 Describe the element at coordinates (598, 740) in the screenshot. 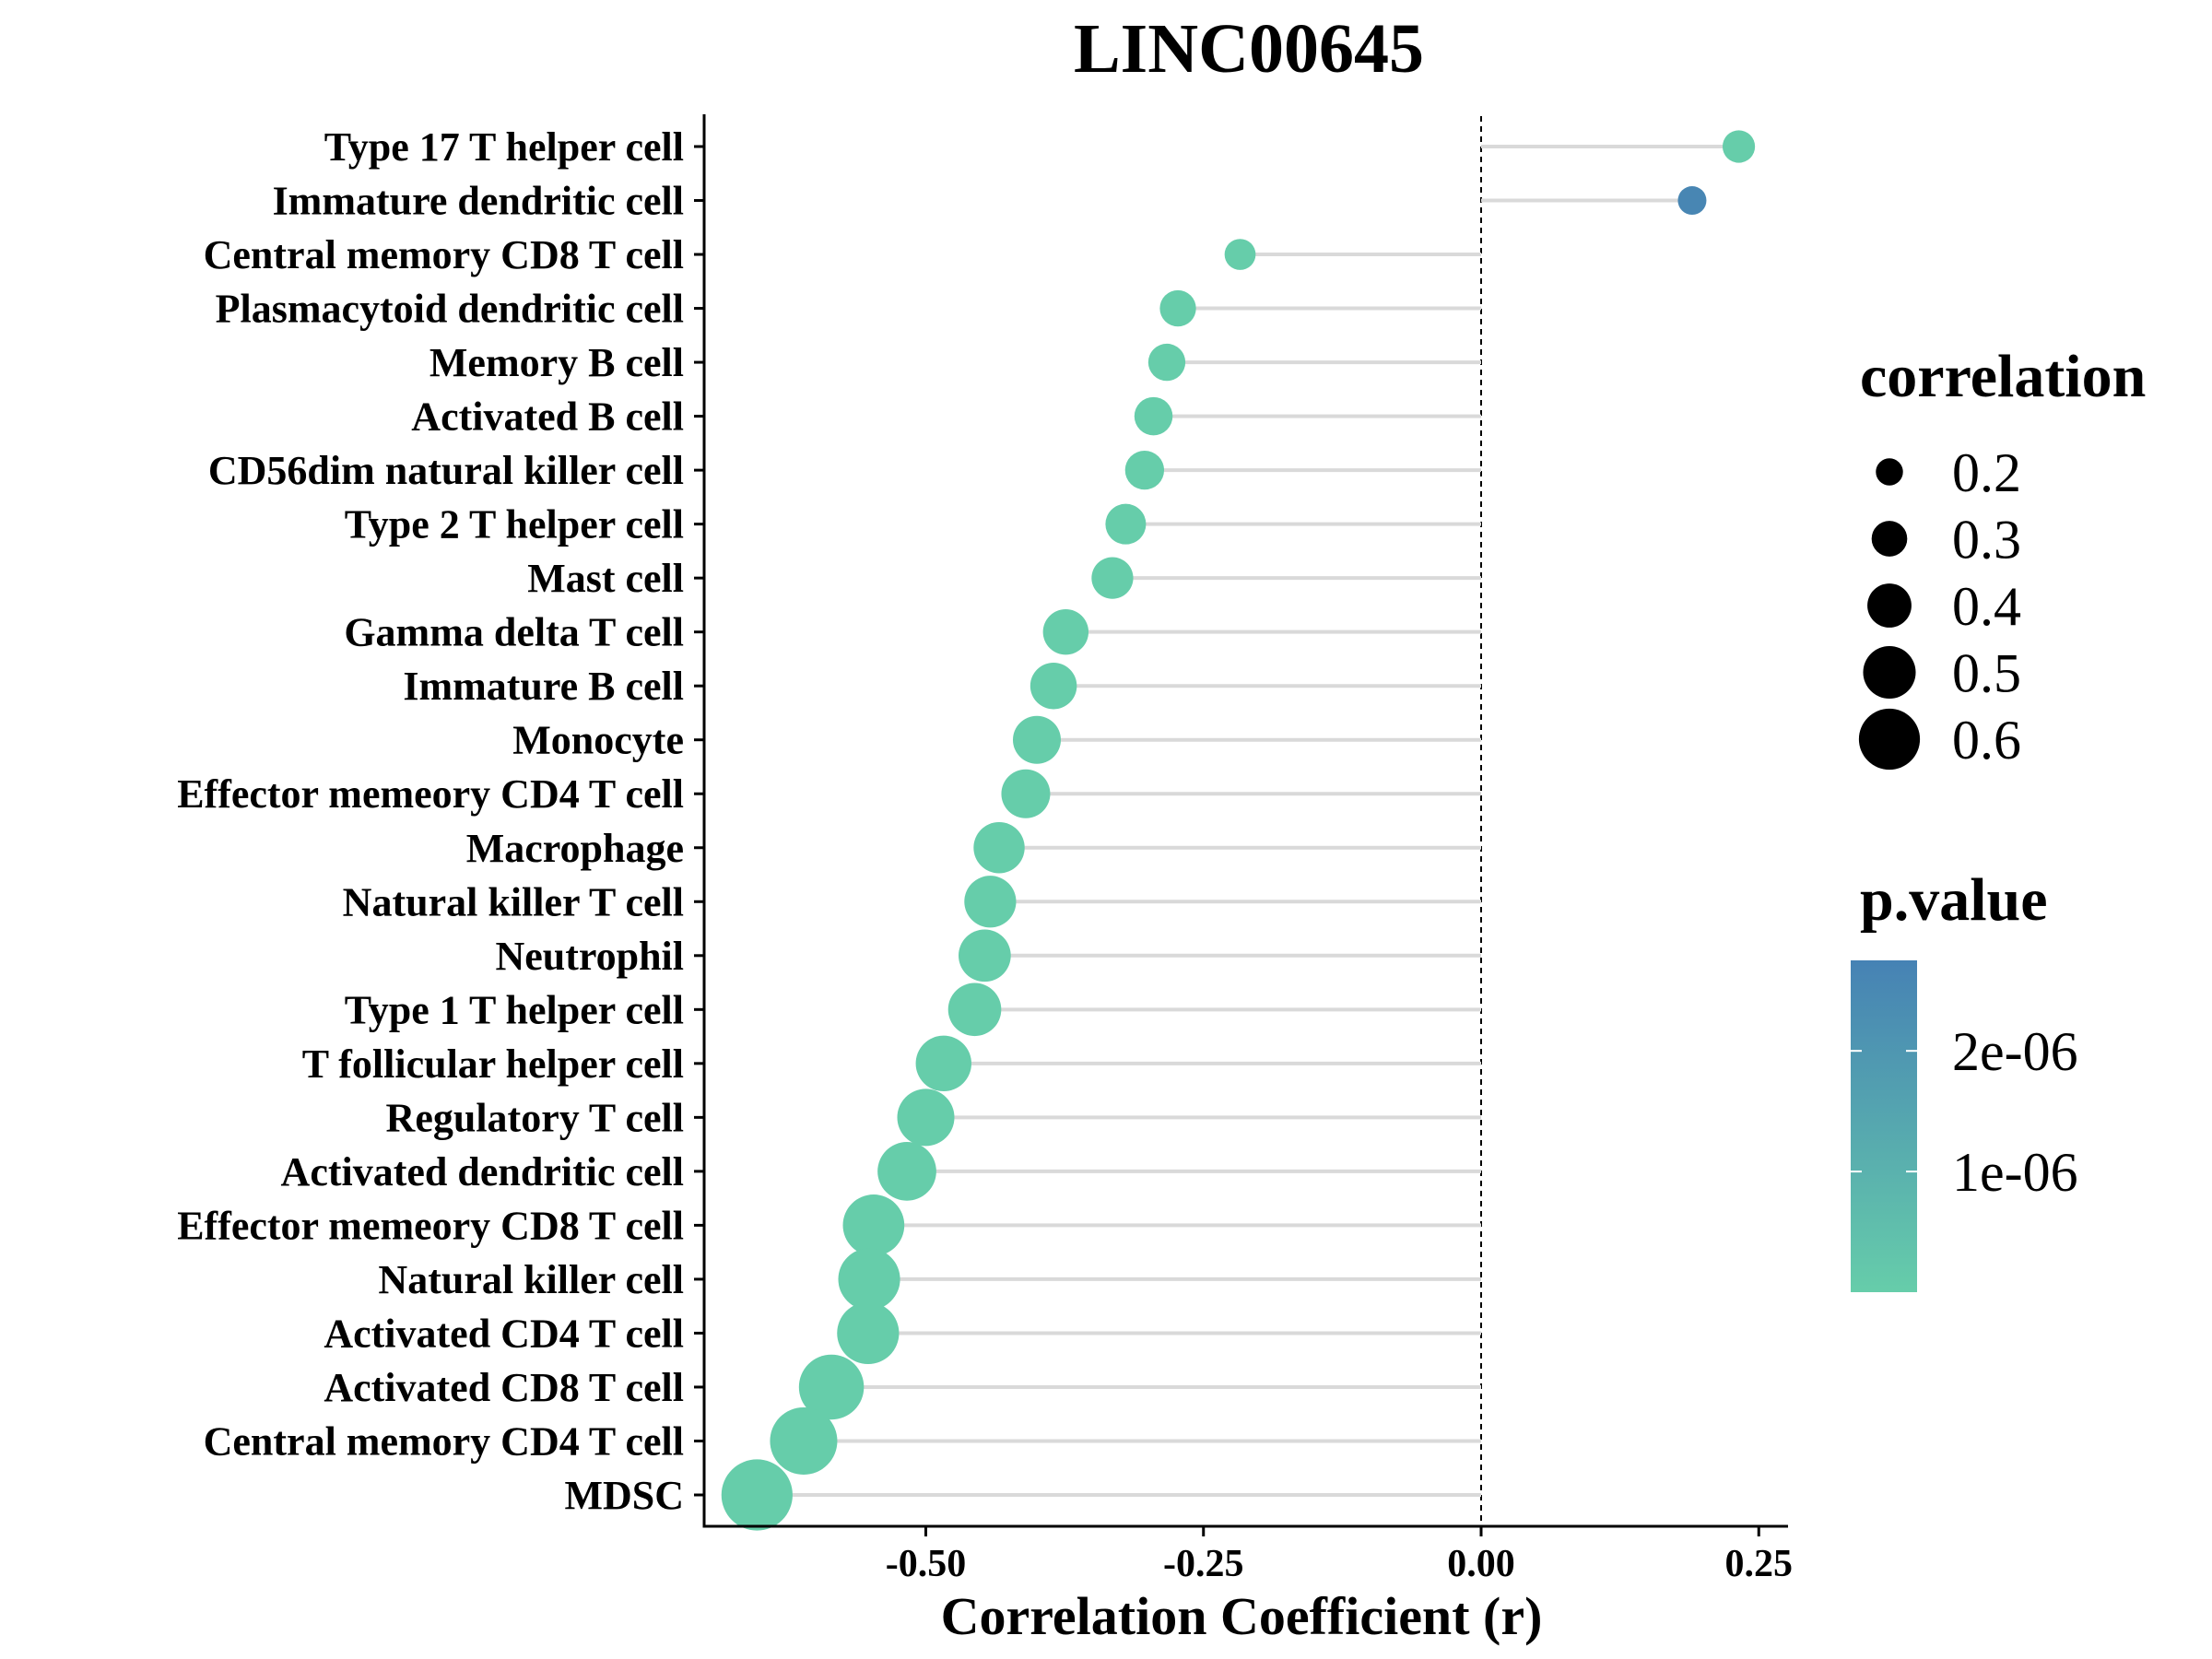

I see `y-tick-label: Monocyte` at that location.